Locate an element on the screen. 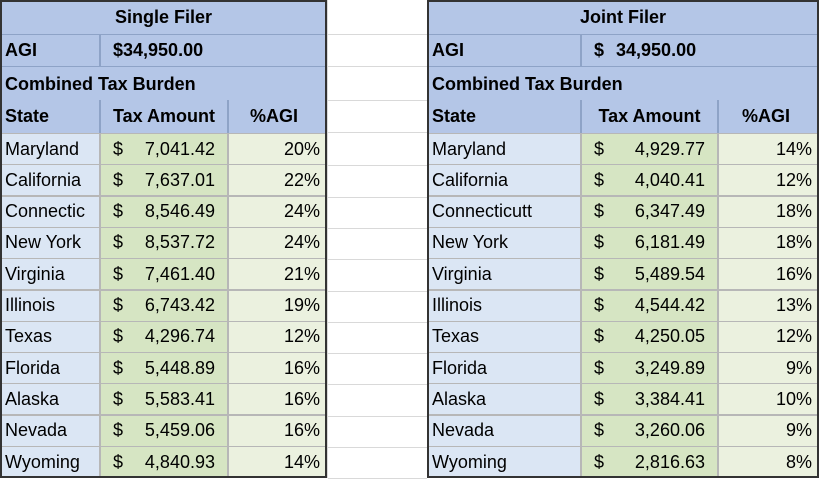  column-header: %AGI is located at coordinates (277, 117).